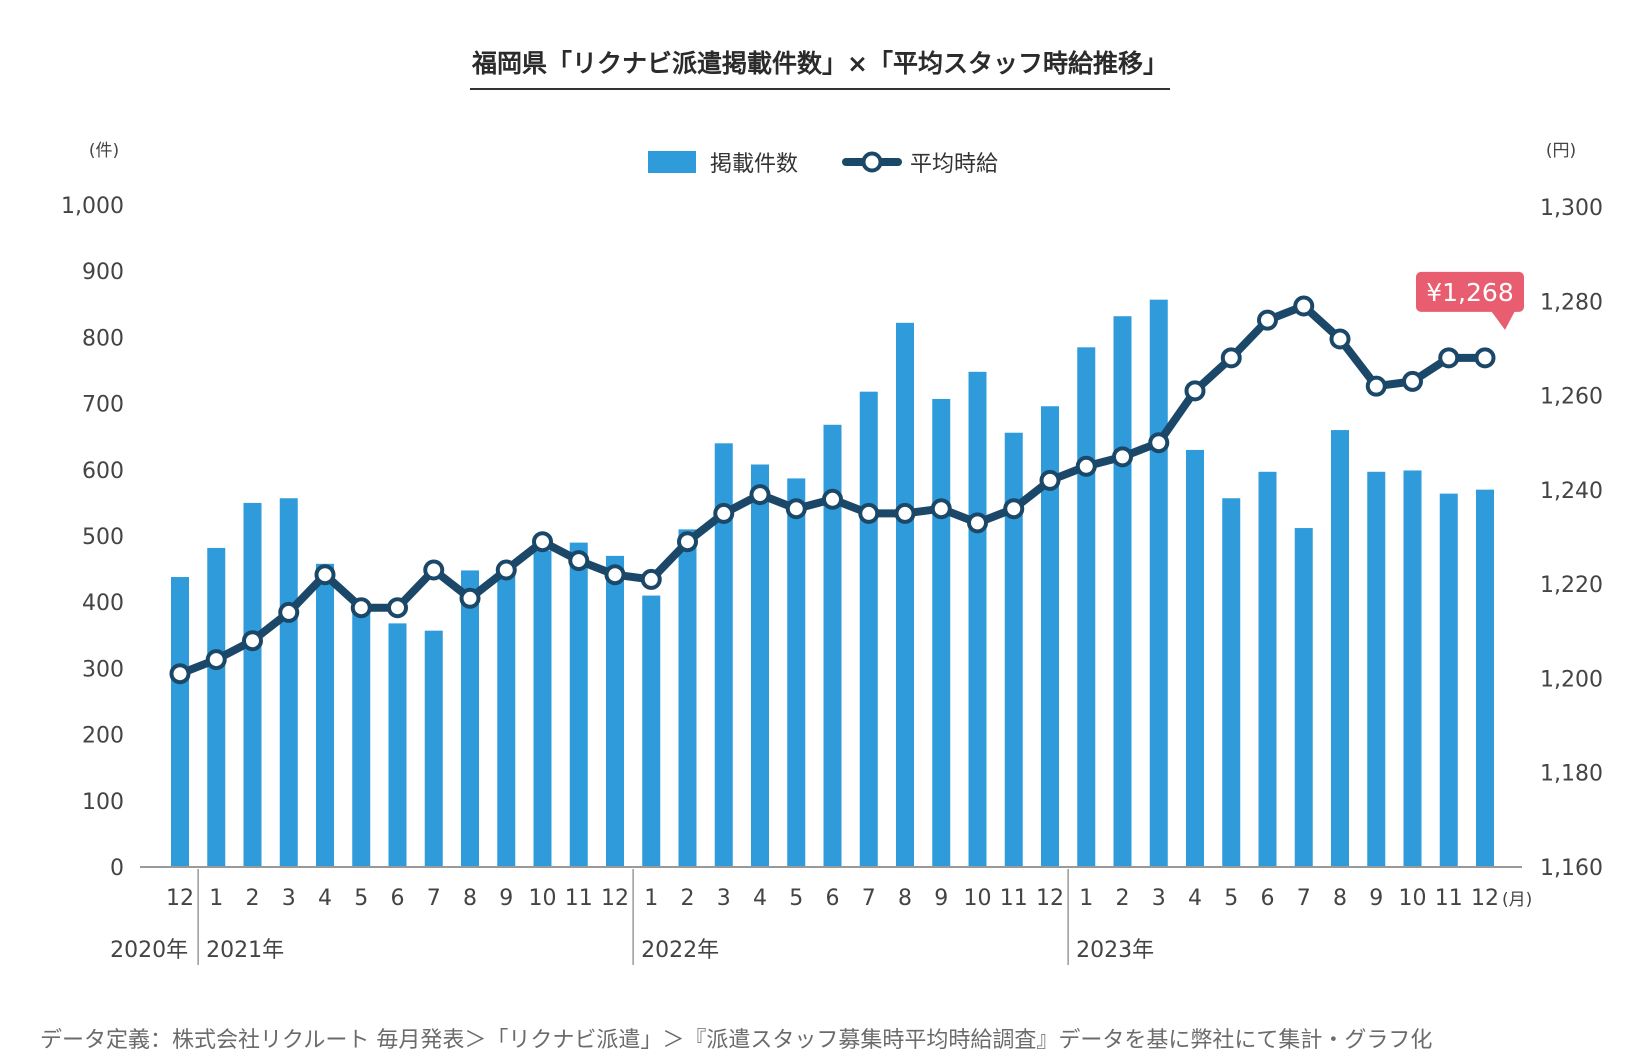 The image size is (1640, 1062). Describe the element at coordinates (245, 950) in the screenshot. I see `year-label: 2021年` at that location.